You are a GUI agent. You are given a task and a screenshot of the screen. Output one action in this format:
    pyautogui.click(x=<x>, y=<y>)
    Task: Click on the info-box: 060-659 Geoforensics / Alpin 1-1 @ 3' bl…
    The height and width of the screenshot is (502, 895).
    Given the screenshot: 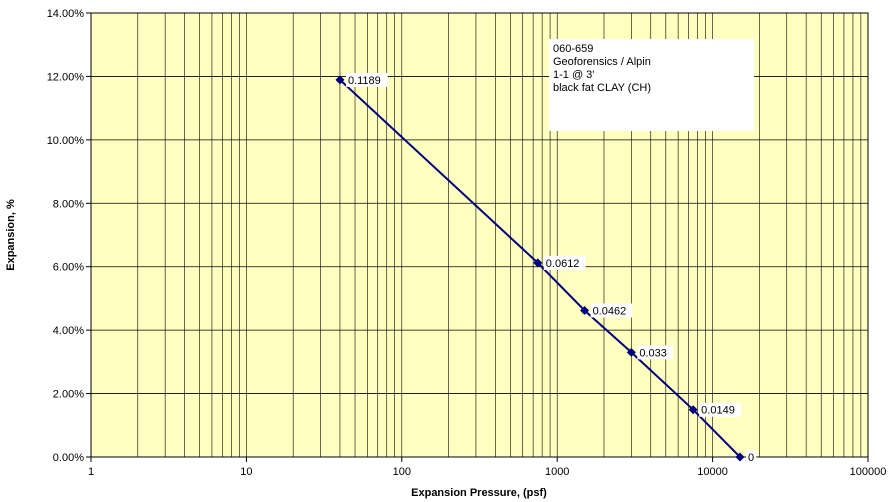 What is the action you would take?
    pyautogui.click(x=651, y=85)
    